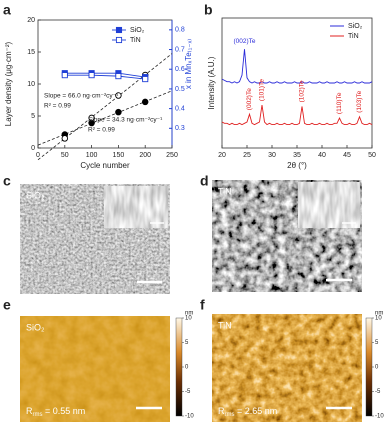  I want to click on peak-label: (103)Te, so click(359, 101).